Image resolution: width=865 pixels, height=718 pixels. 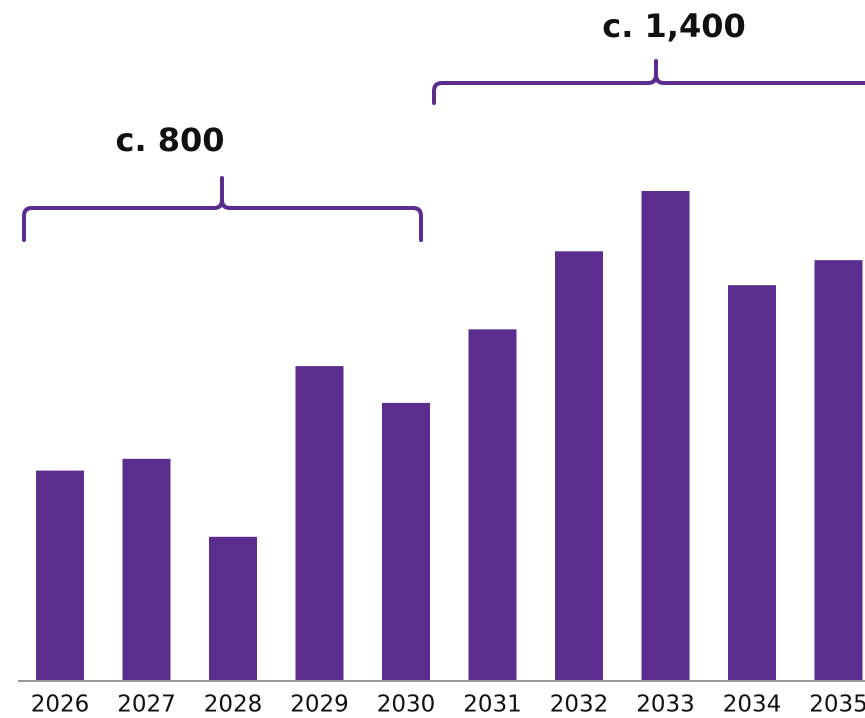 I want to click on x-tick-label: 2032, so click(x=579, y=705).